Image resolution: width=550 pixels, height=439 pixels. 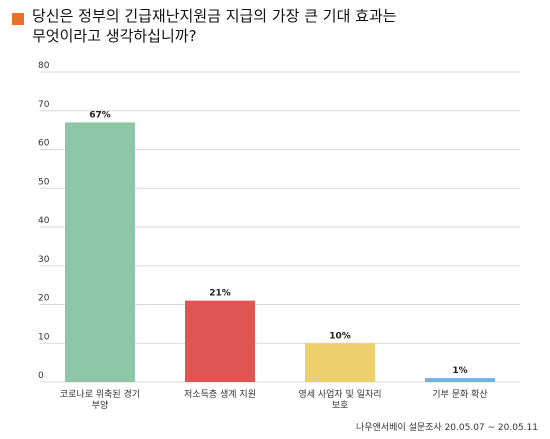 I want to click on y-tick-label-30: 30, so click(x=44, y=260).